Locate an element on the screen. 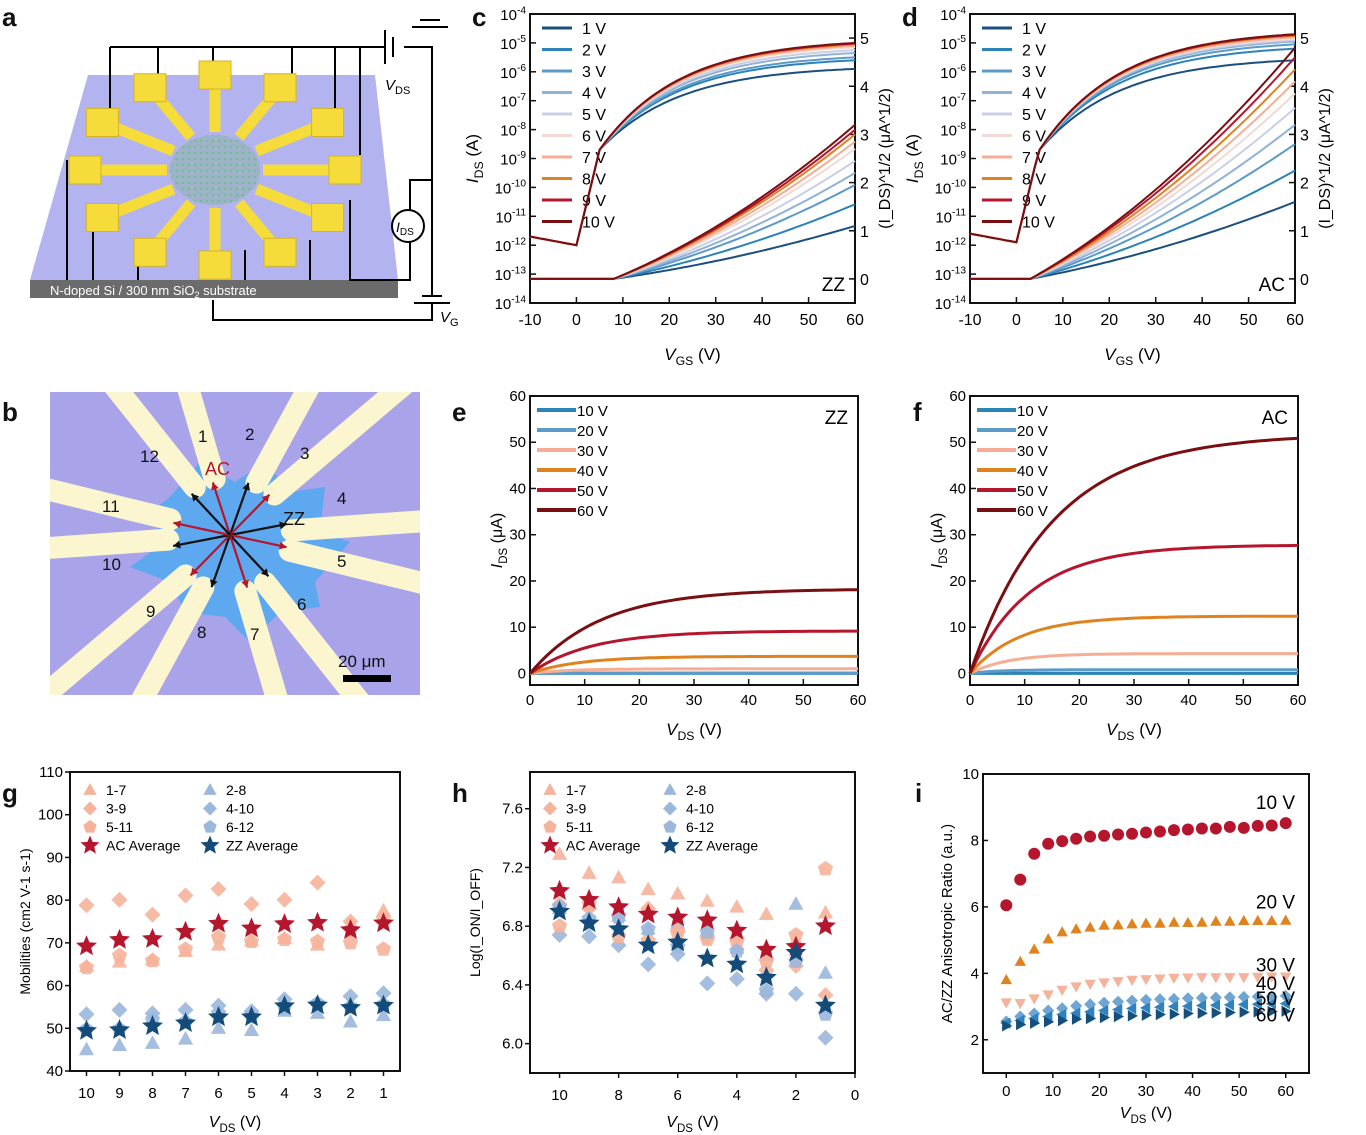  x-tick-label: 50 is located at coordinates (803, 700).